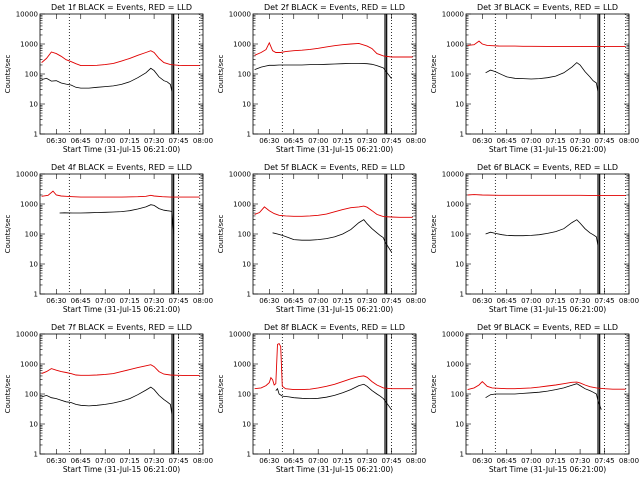 The height and width of the screenshot is (480, 640). Describe the element at coordinates (334, 327) in the screenshot. I see `chart-title: Det 8f BLACK = Events, RED = LLD` at that location.